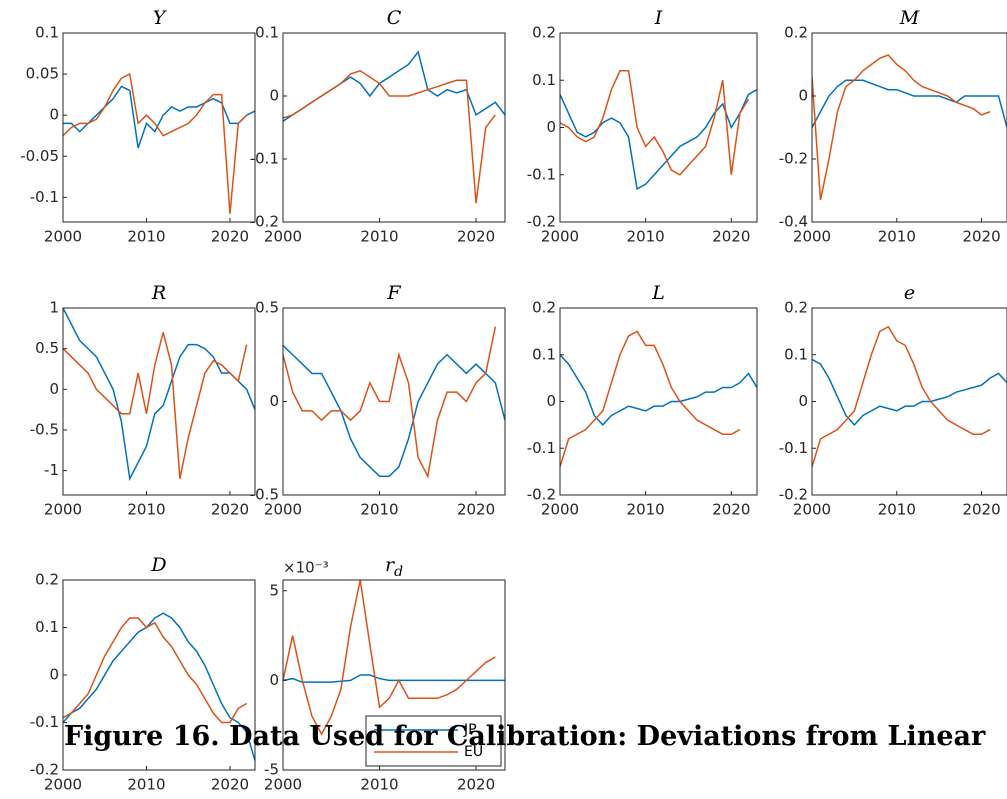 The height and width of the screenshot is (799, 1007). Describe the element at coordinates (158, 565) in the screenshot. I see `title-text: D` at that location.